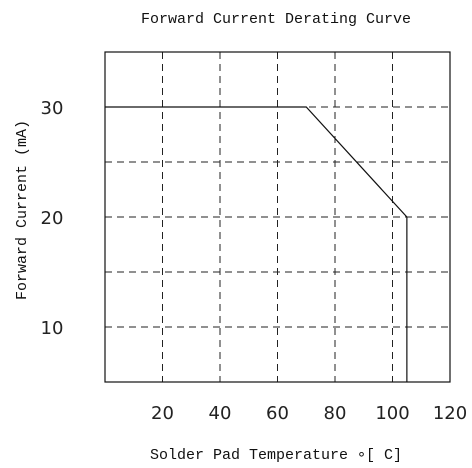  I want to click on x-tick-label-40: 40, so click(220, 413).